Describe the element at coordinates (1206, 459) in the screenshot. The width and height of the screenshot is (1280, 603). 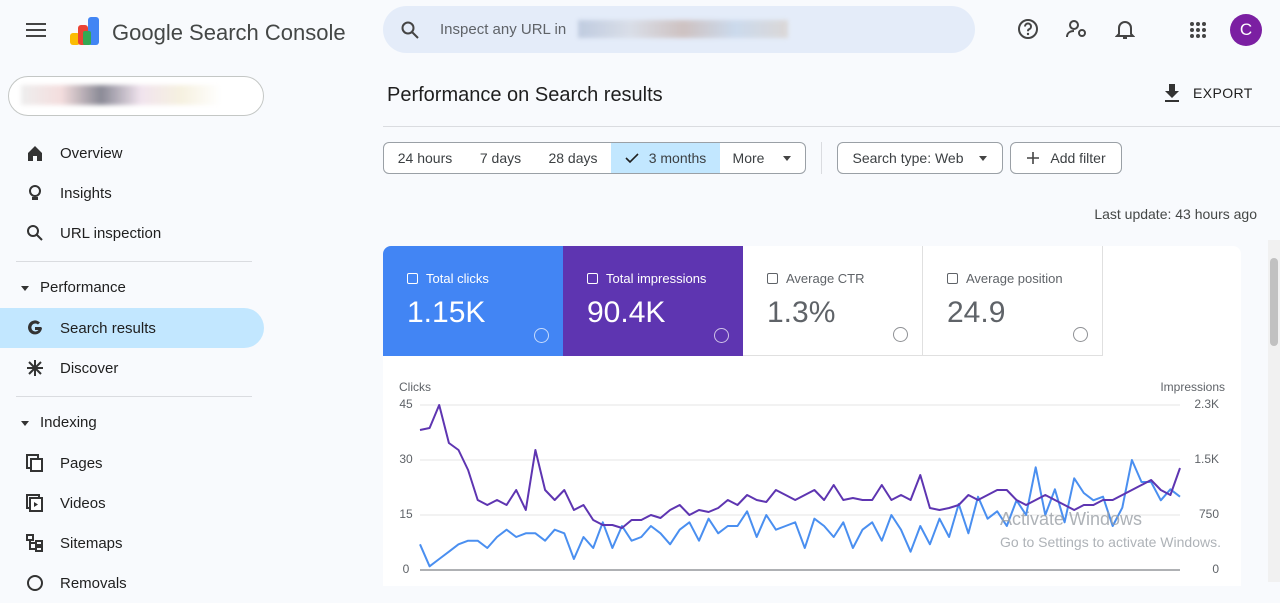
I see `y2-tick-label: 1.5K` at that location.